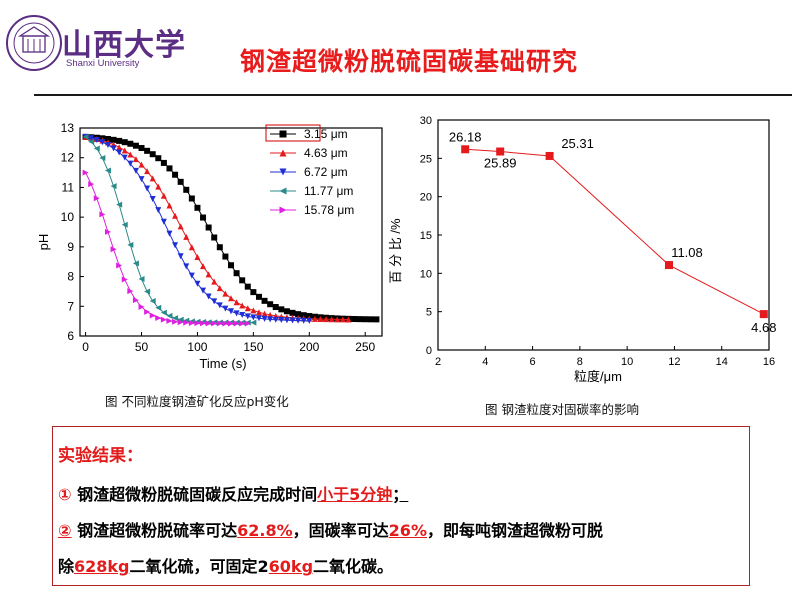  Describe the element at coordinates (426, 198) in the screenshot. I see `y-tick-label: 20` at that location.